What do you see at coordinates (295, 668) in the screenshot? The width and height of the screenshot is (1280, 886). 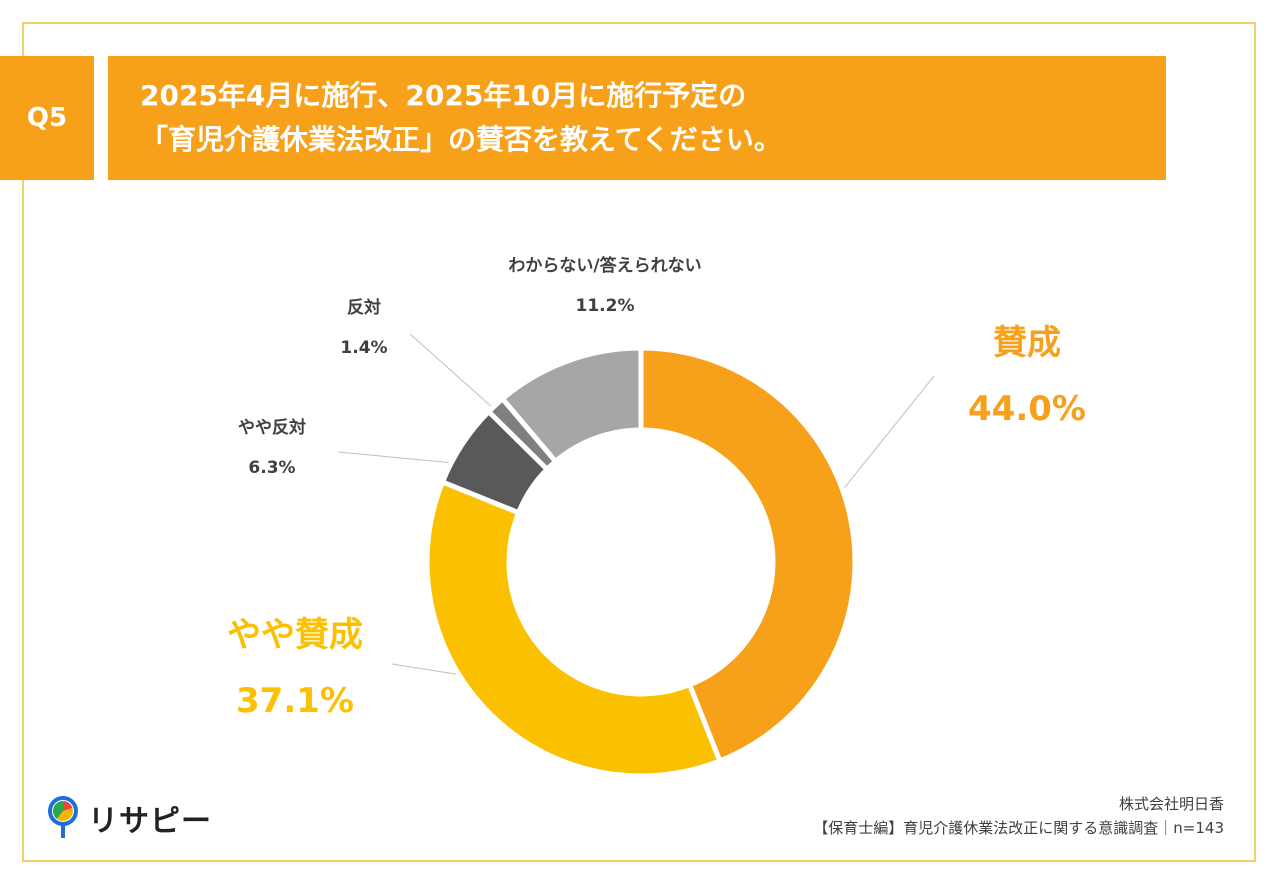 I see `label-somewhat-agree: やや賛成 37.1%` at bounding box center [295, 668].